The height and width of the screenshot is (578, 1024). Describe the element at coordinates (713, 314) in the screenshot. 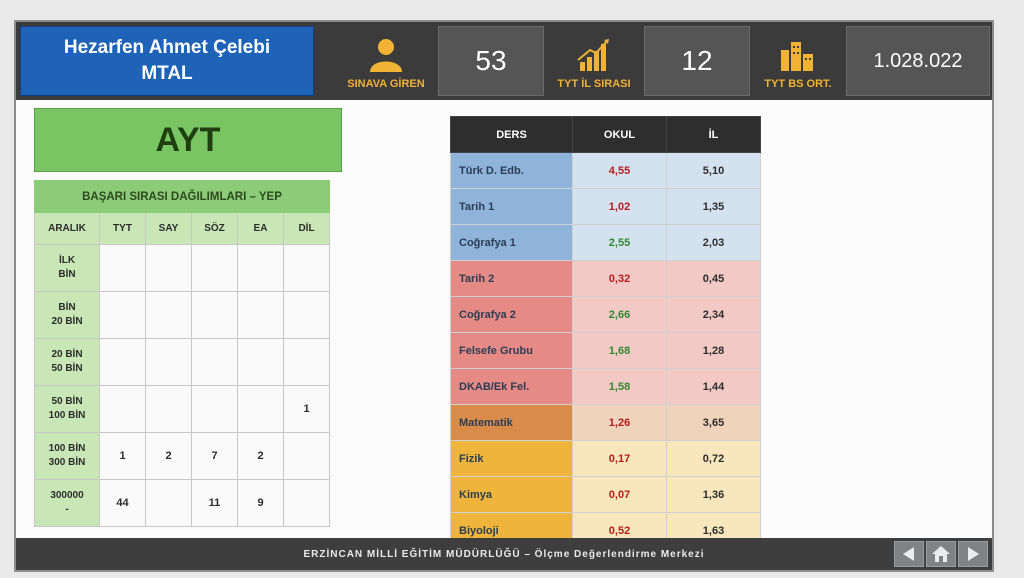

I see `province-score: 2,34` at that location.